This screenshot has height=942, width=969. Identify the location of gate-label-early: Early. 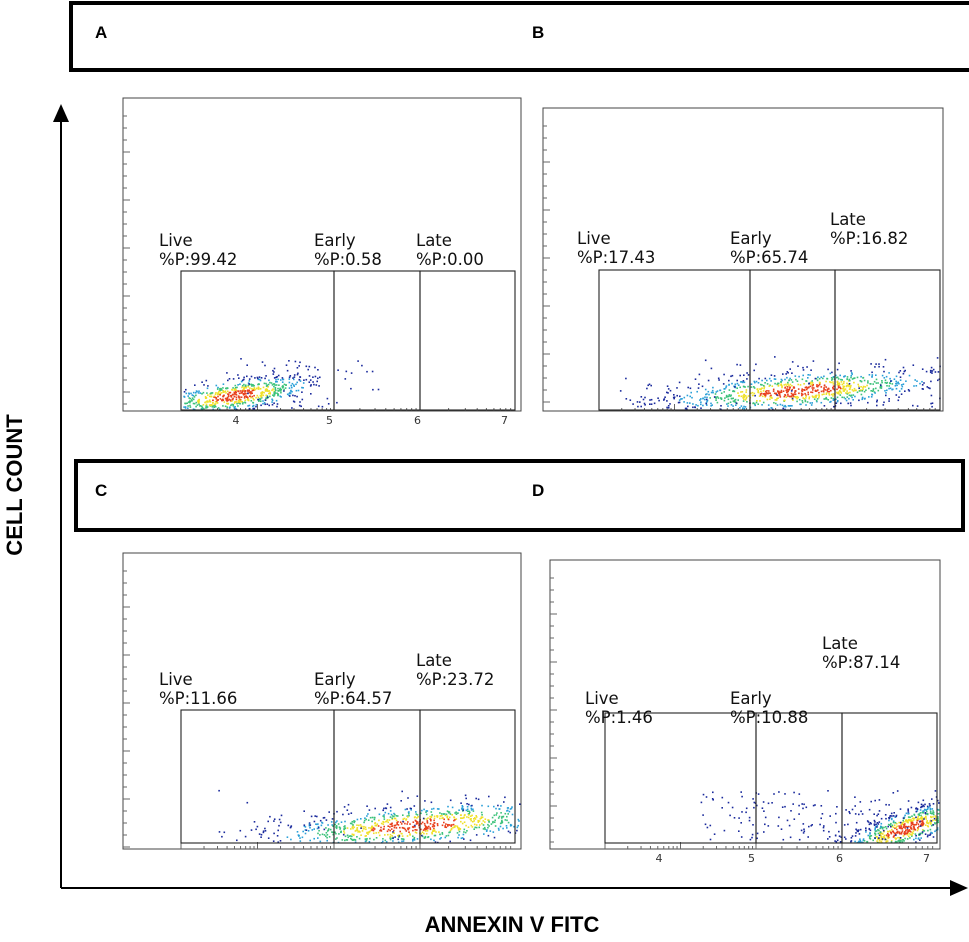
(335, 240).